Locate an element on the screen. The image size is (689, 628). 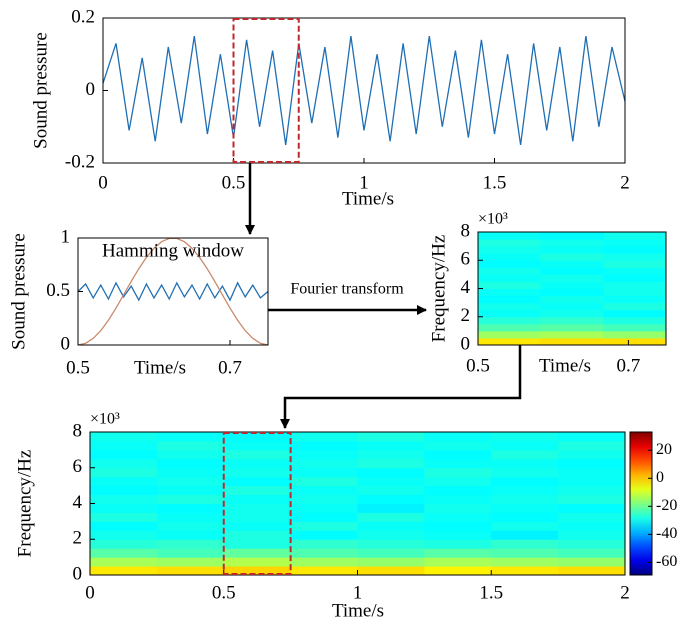
y-tick-label: 0.2 is located at coordinates (83, 16).